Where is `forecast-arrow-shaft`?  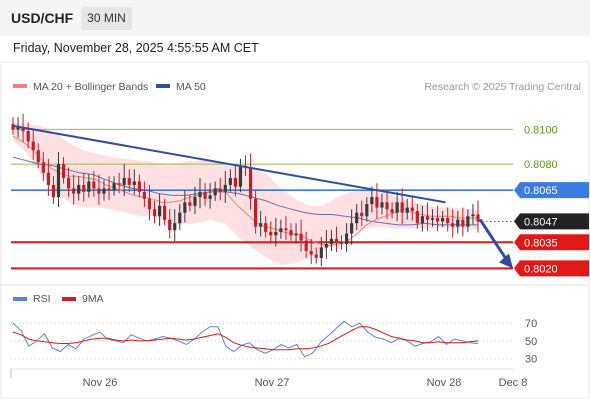 forecast-arrow-shaft is located at coordinates (493, 240).